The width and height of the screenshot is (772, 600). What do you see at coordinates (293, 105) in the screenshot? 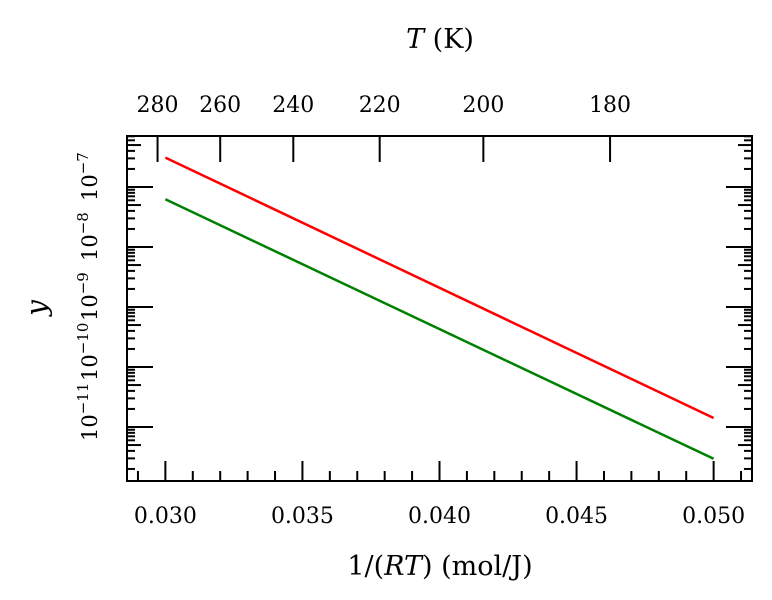
I see `top-tick-label: 240` at bounding box center [293, 105].